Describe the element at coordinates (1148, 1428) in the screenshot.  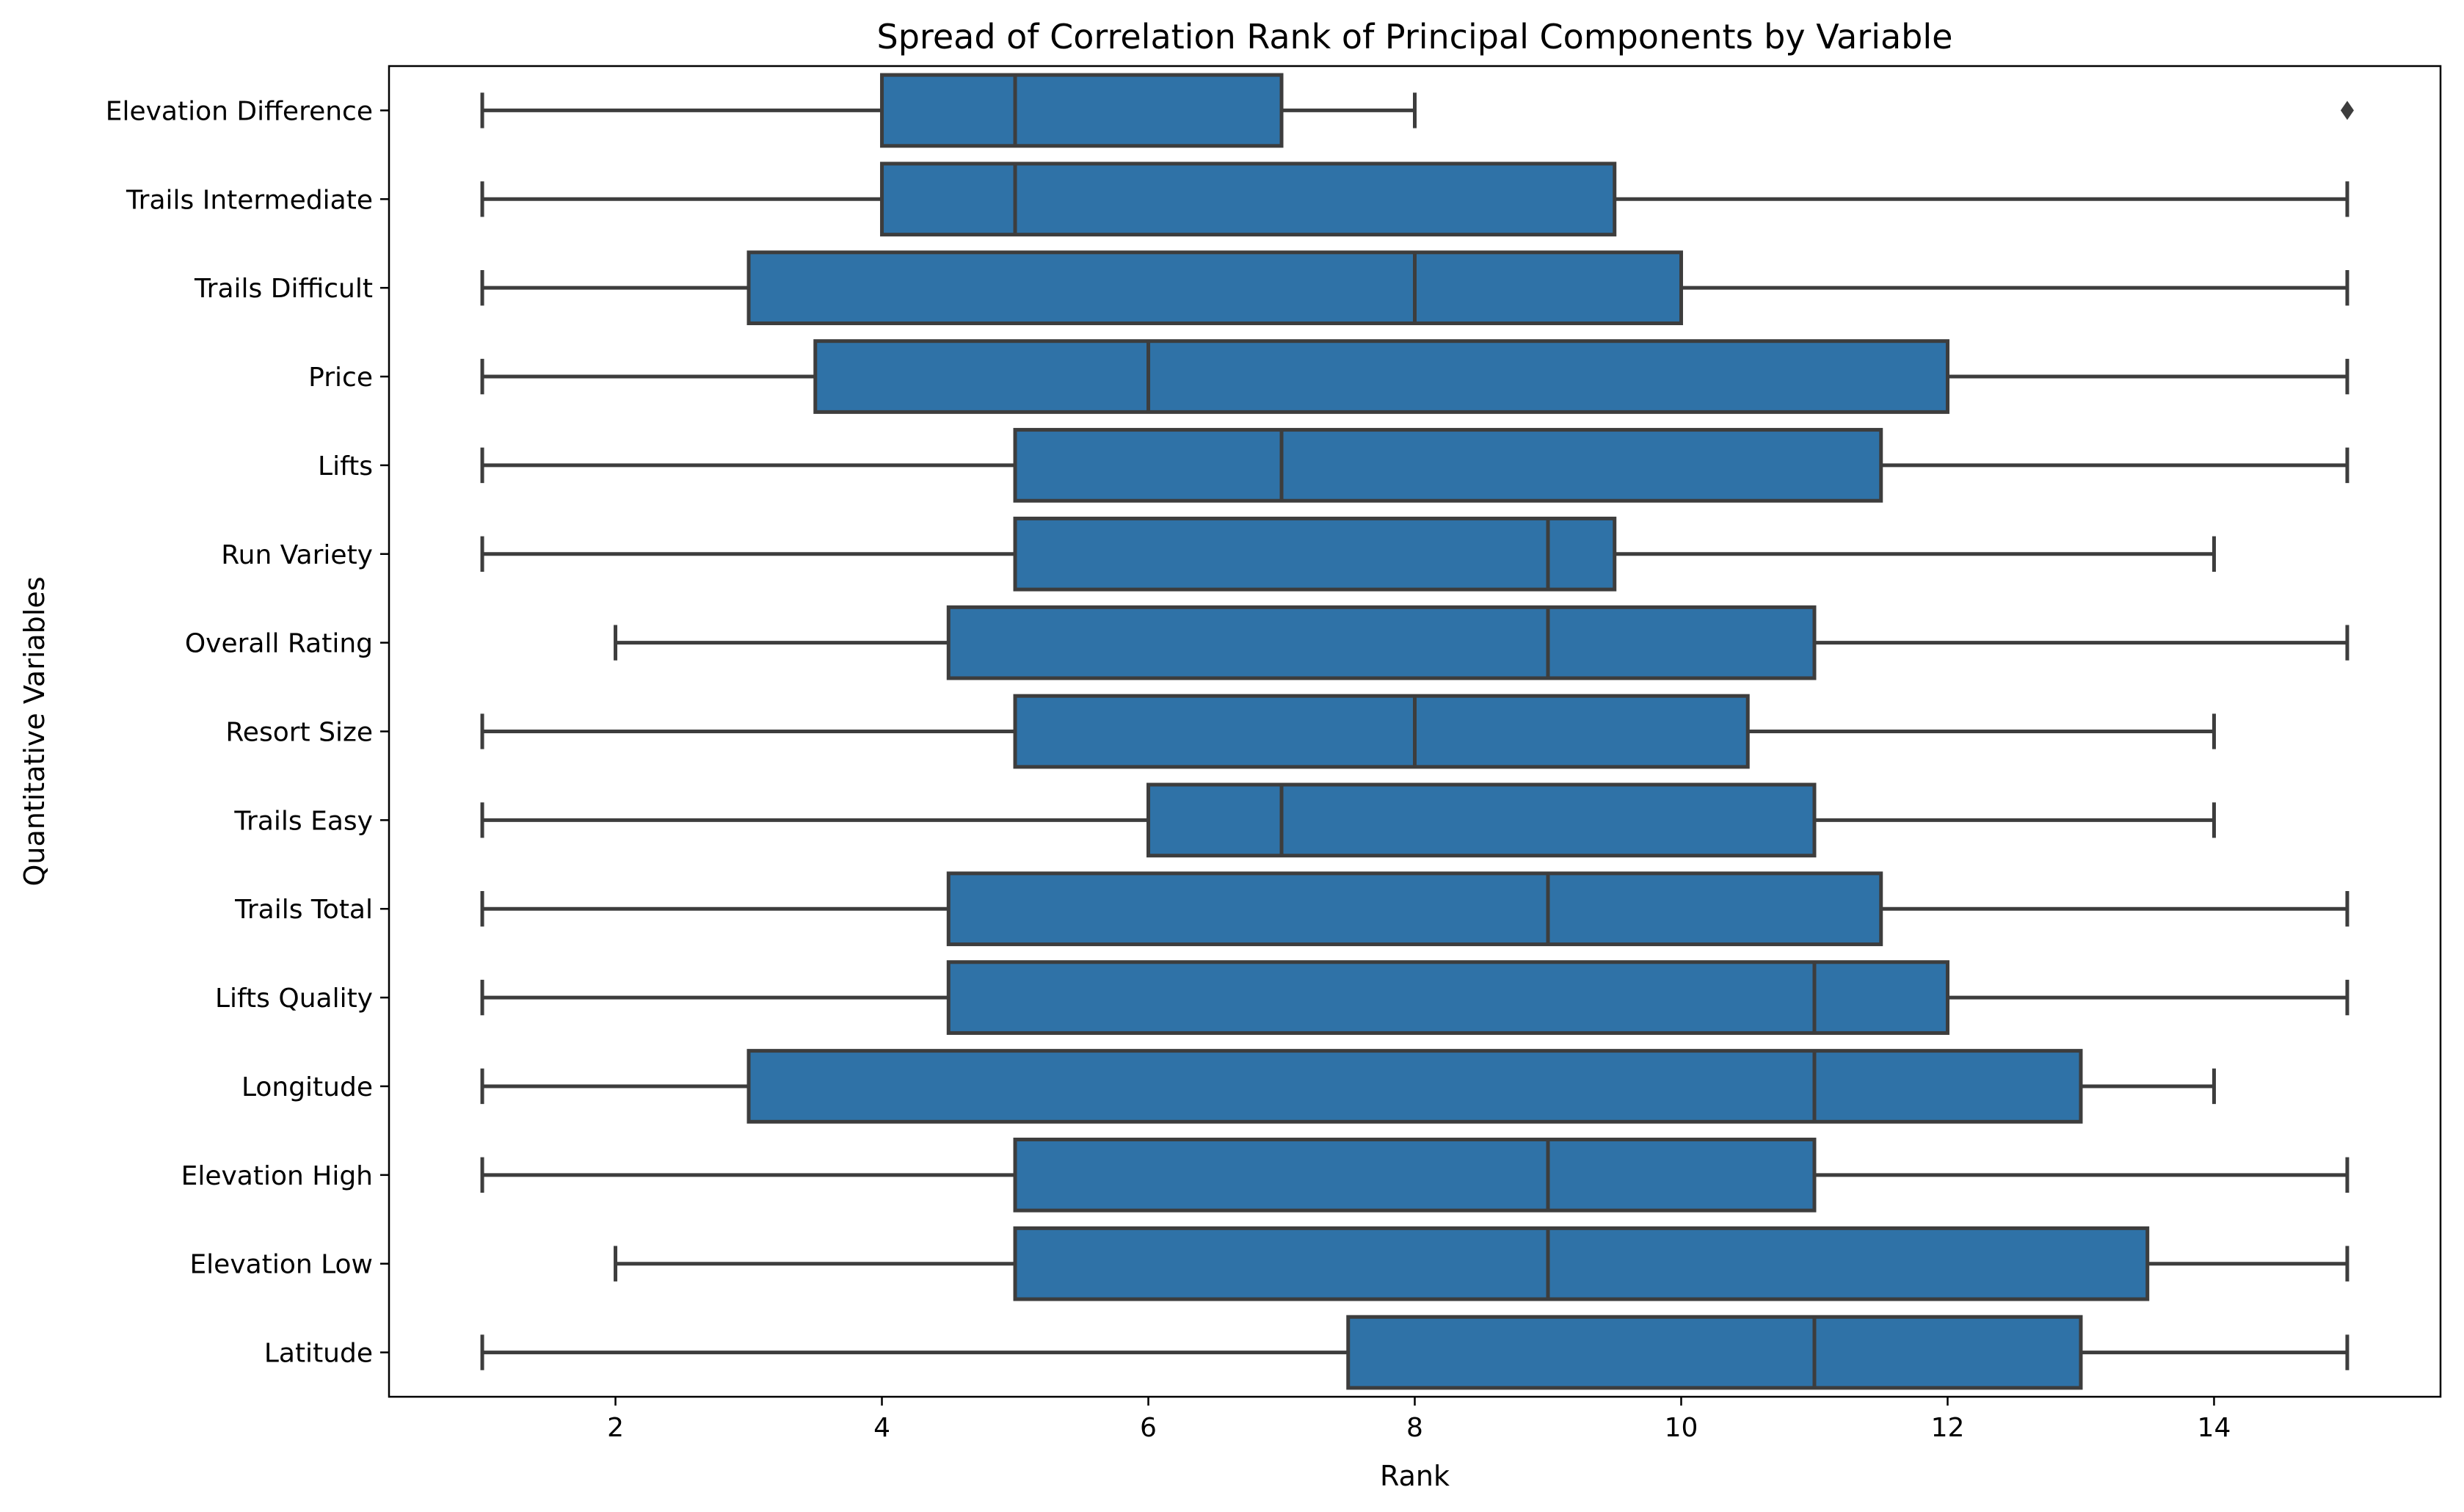
I see `x-tick-label: 6` at that location.